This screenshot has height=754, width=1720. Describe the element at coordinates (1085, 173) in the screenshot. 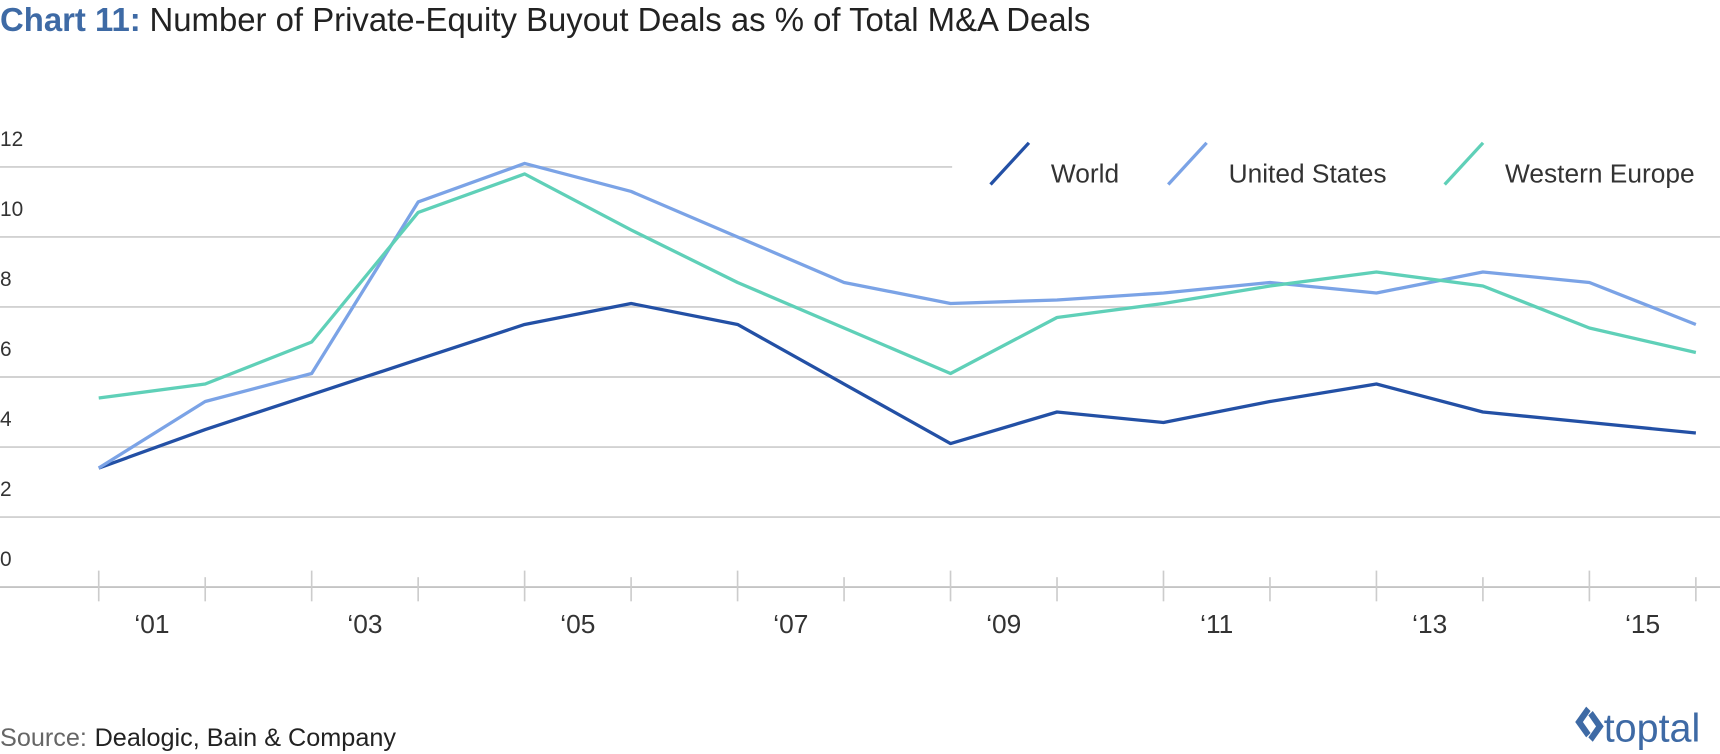

I see `legend-label: World` at that location.